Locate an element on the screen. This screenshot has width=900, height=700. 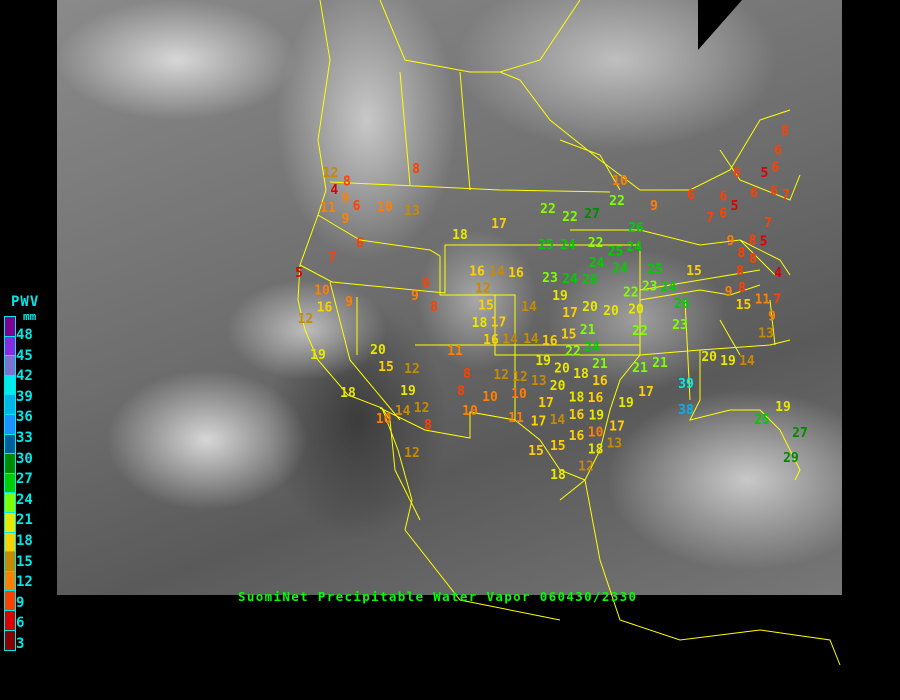
scale-label: 36 is located at coordinates (24, 417).